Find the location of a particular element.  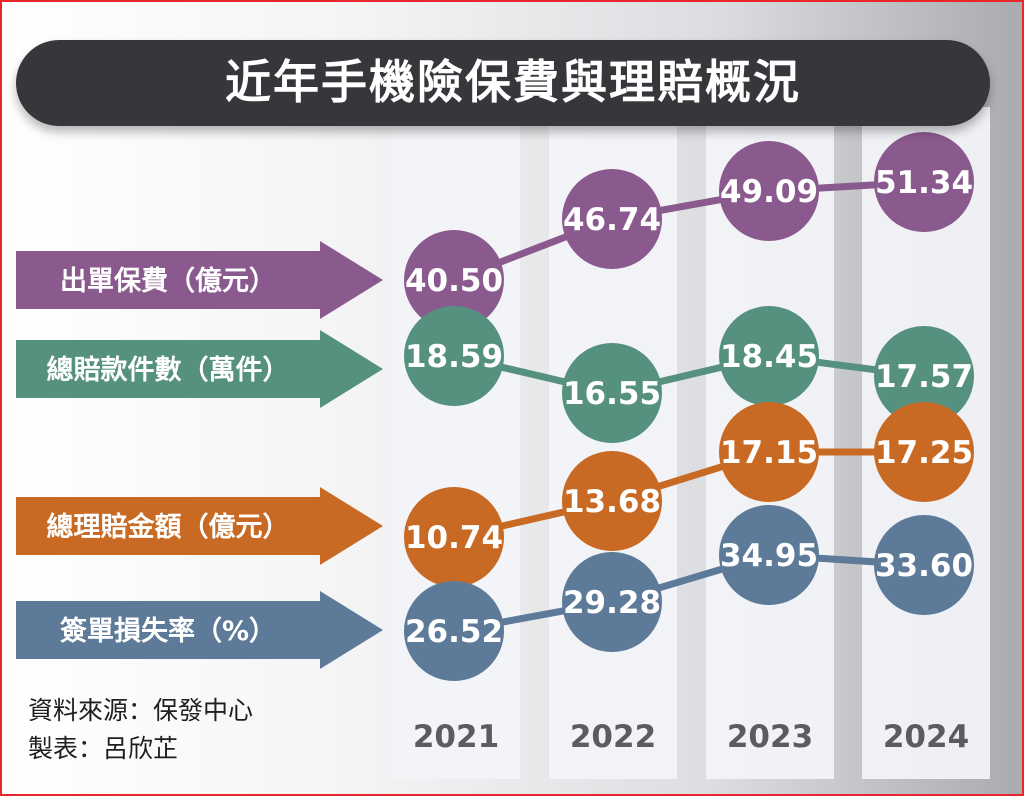

data-point-2-2023 is located at coordinates (769, 356).